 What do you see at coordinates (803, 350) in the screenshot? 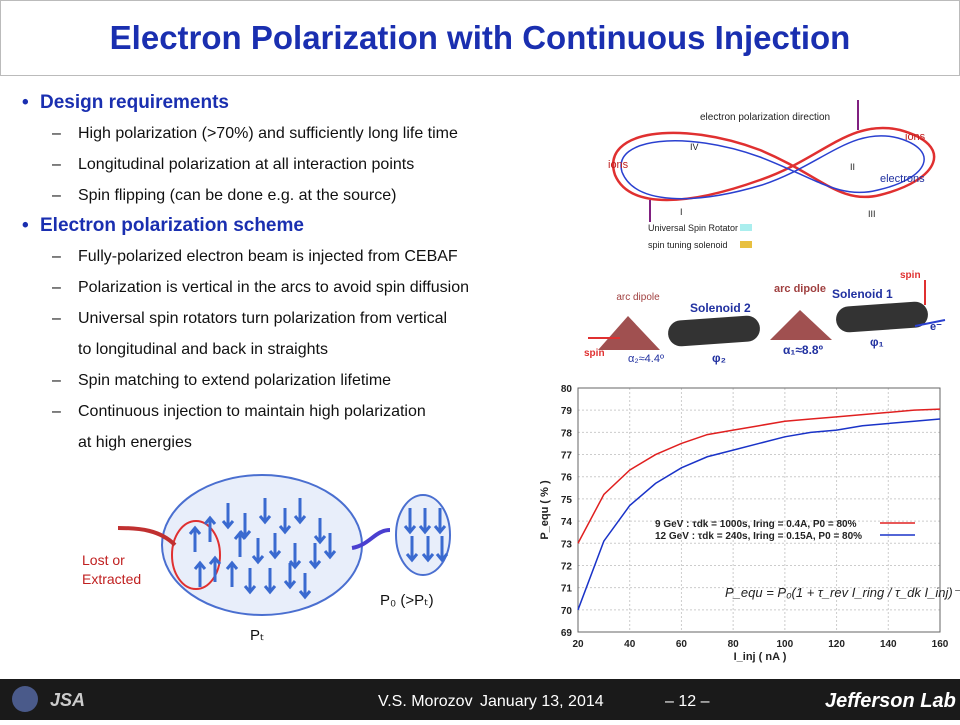
I see `label: α₁≈8.8º` at bounding box center [803, 350].